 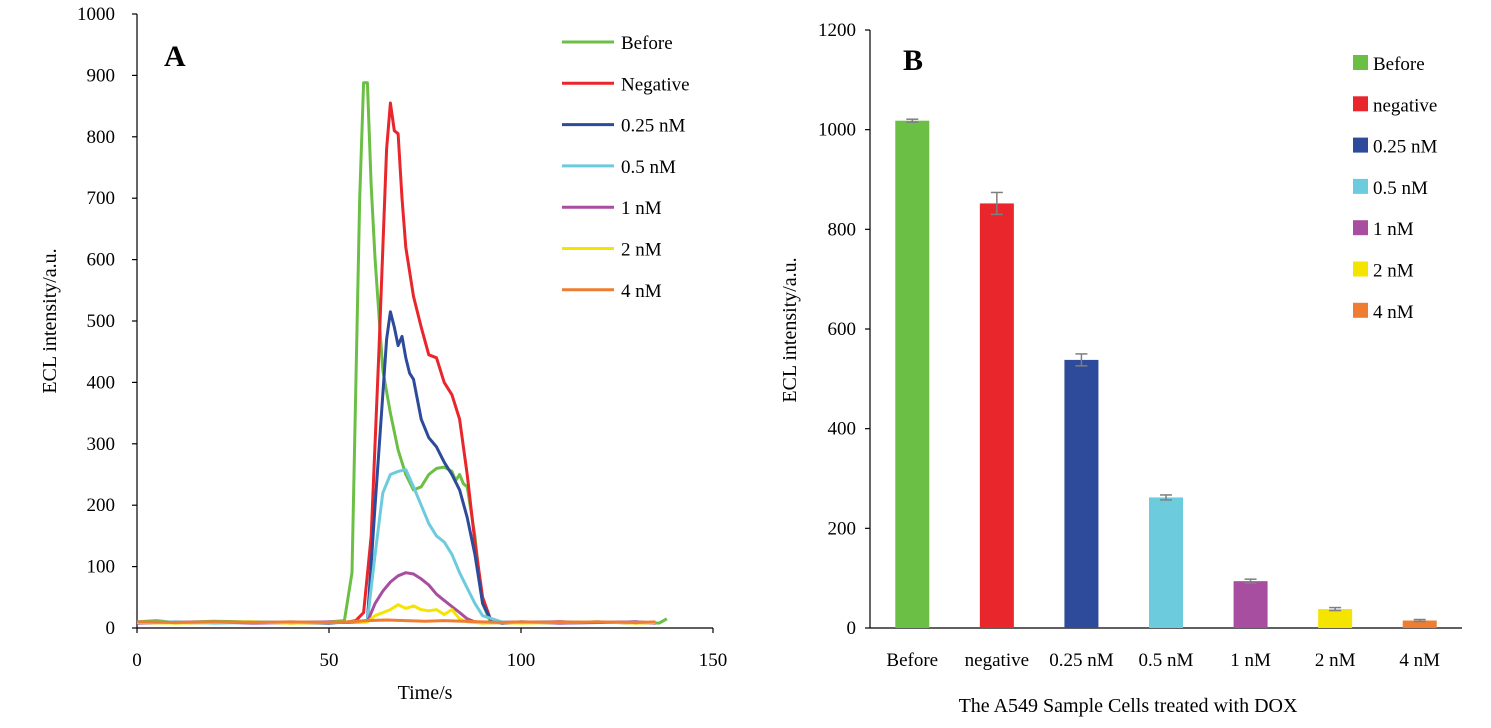 What do you see at coordinates (912, 120) in the screenshot?
I see `error-bar-before` at bounding box center [912, 120].